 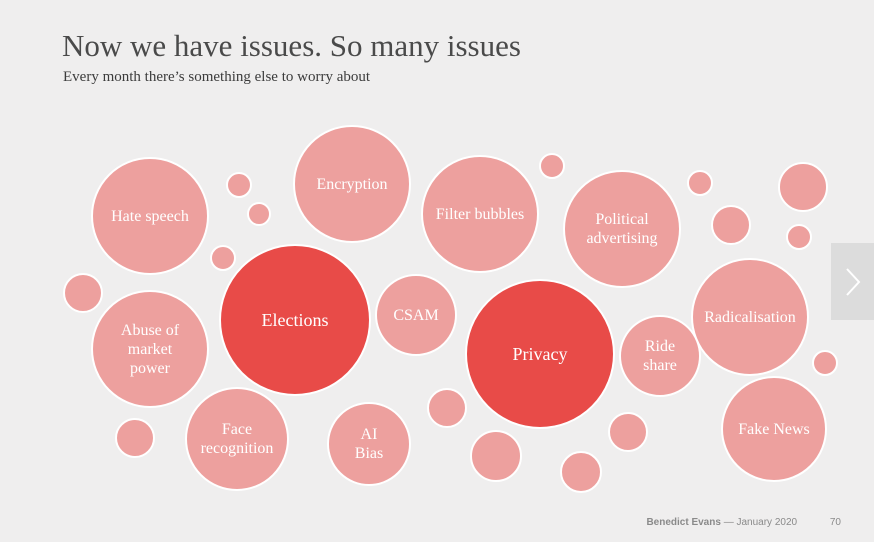 I want to click on bubble-political-advertising: Political advertising, so click(x=622, y=229).